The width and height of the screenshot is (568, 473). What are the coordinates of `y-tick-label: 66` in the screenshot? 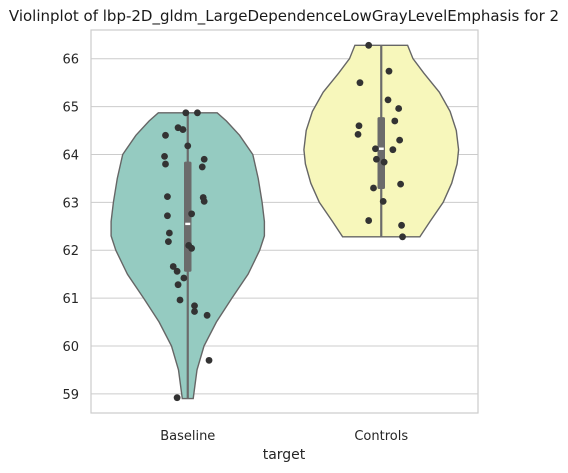 It's located at (70, 60).